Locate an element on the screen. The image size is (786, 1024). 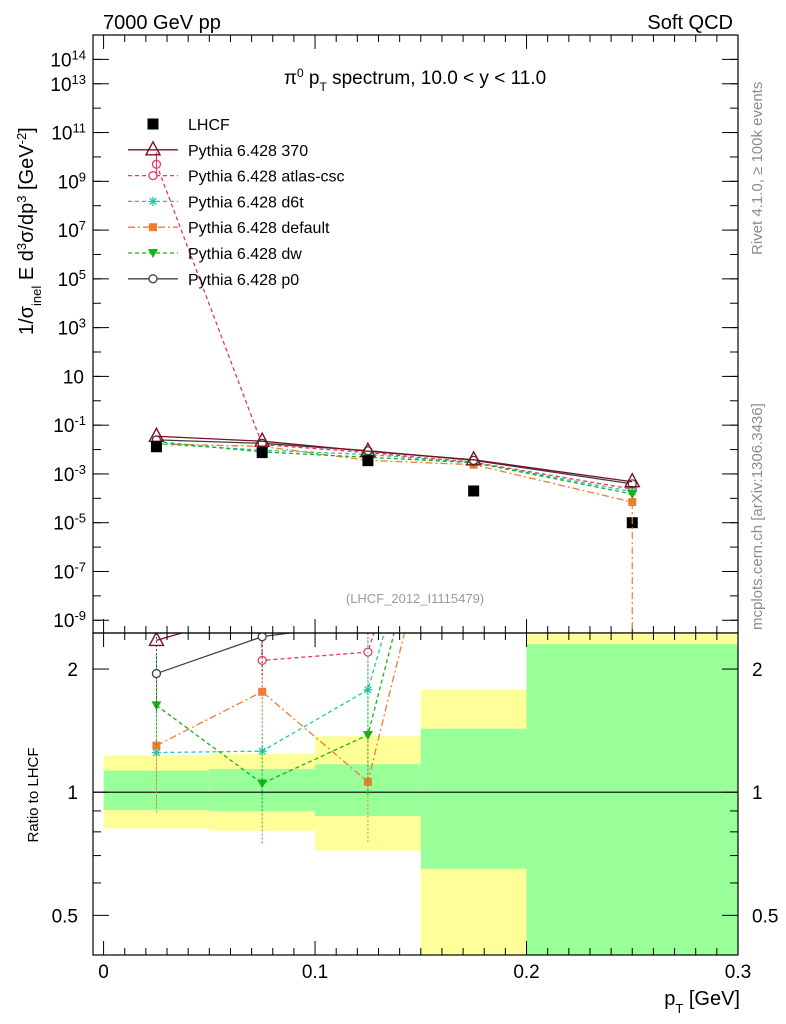
legend-marker-default is located at coordinates (153, 227).